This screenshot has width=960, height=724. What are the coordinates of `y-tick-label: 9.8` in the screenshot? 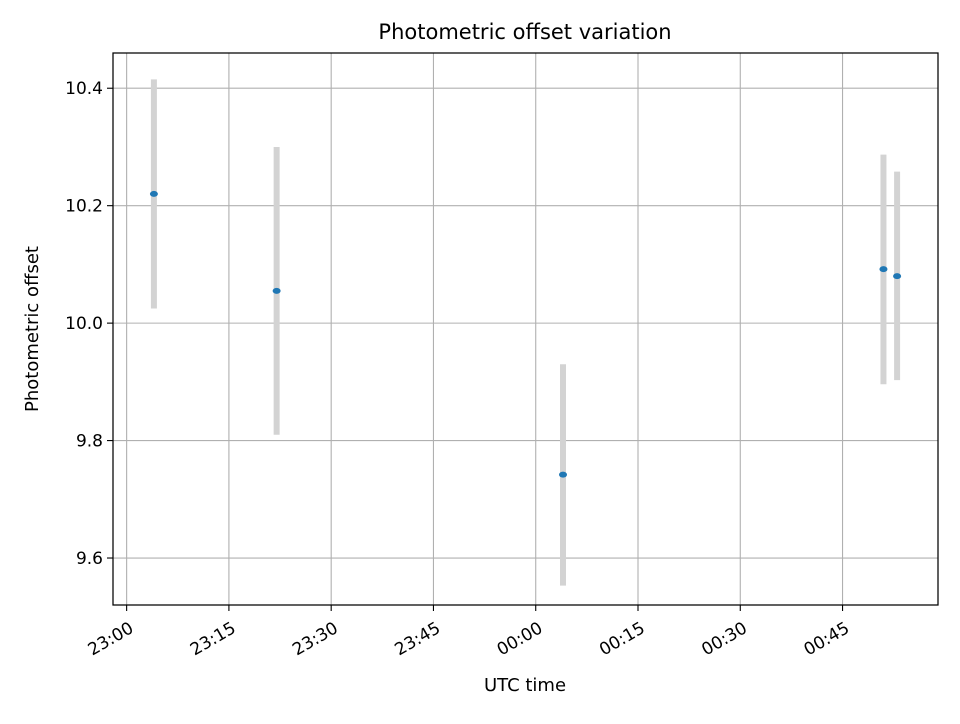 It's located at (89, 442).